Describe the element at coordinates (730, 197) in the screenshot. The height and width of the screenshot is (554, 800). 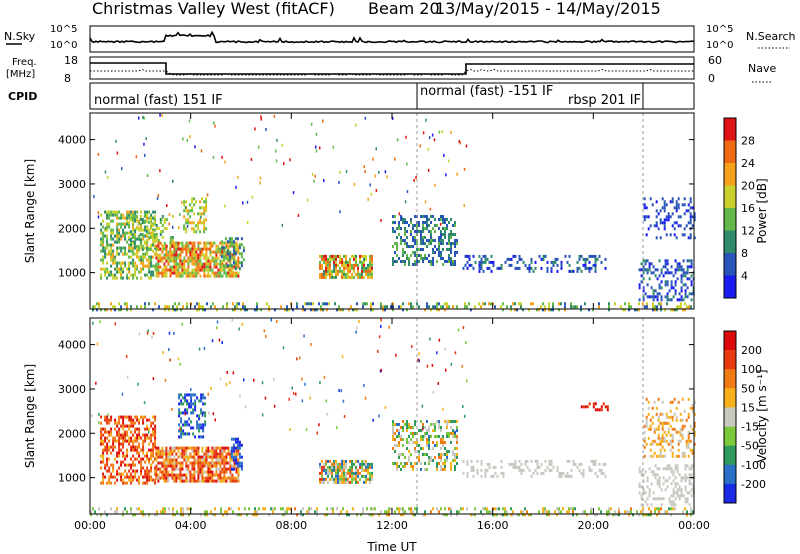
I see `power-colorbar-swatch` at that location.